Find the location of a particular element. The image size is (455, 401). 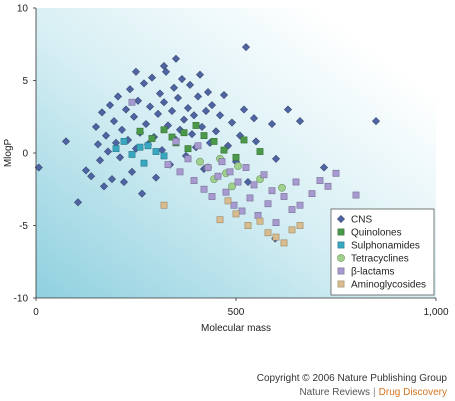

x-tick-label: 500 is located at coordinates (236, 312).